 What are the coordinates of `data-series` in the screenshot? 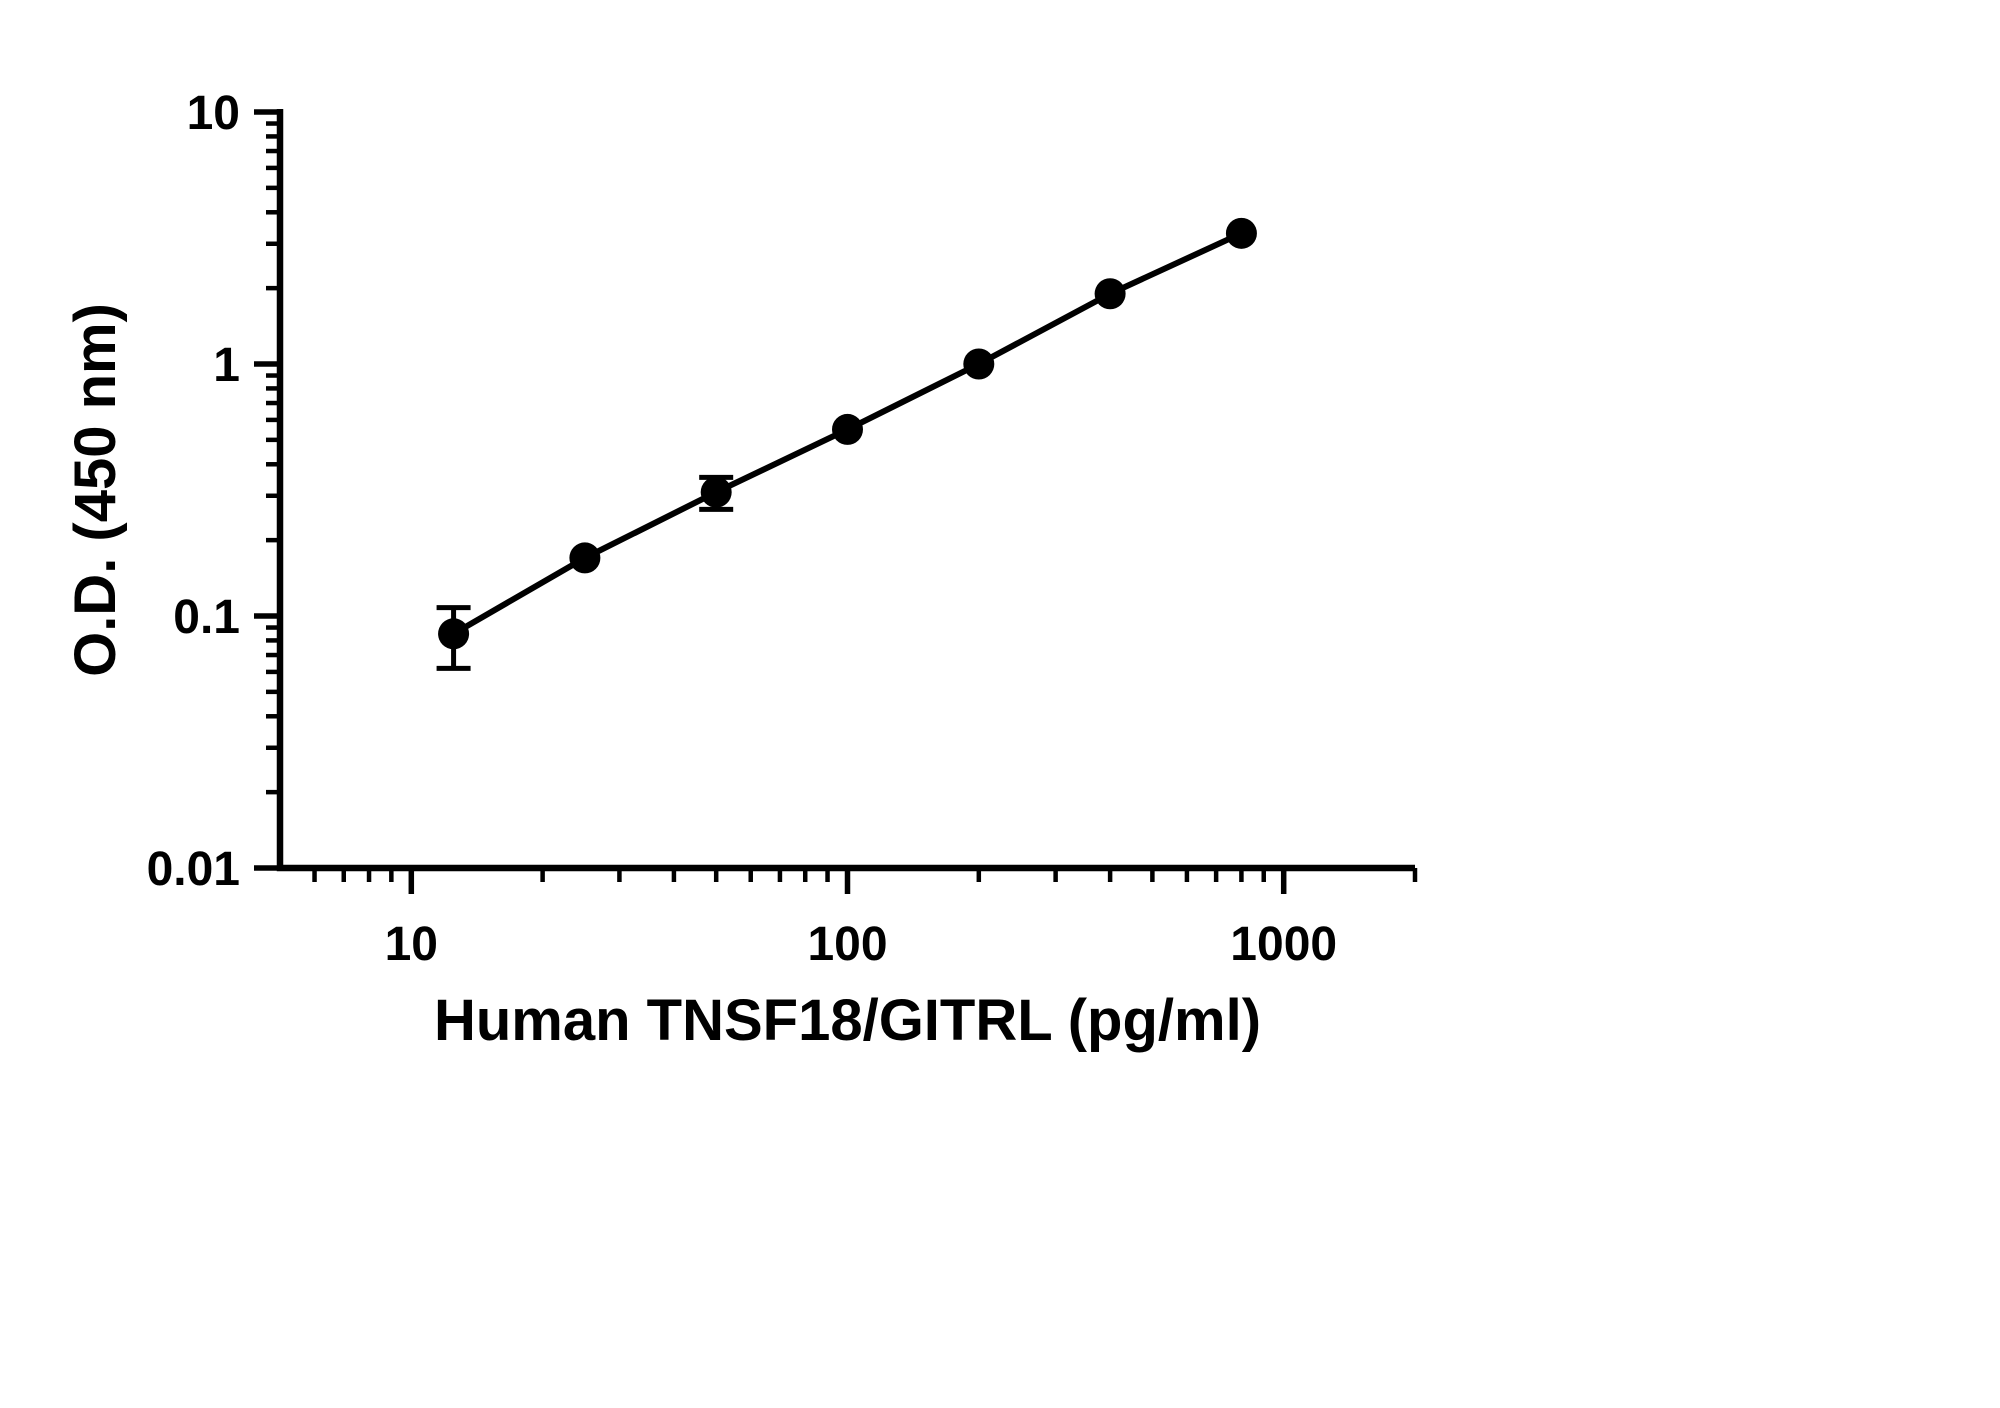 It's located at (846, 444).